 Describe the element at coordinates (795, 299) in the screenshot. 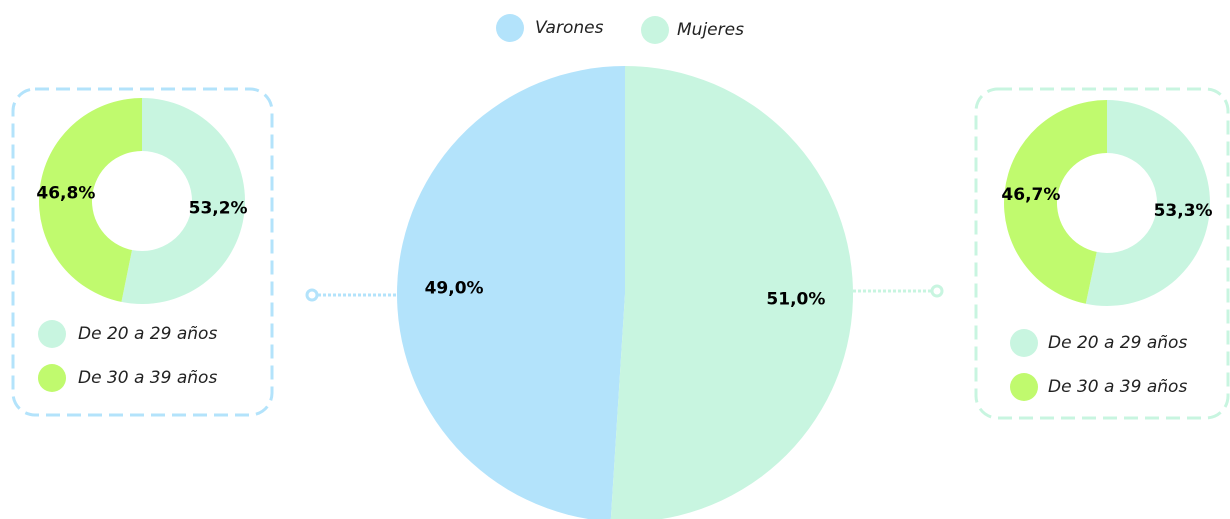

I see `data-label: 51,0%` at that location.